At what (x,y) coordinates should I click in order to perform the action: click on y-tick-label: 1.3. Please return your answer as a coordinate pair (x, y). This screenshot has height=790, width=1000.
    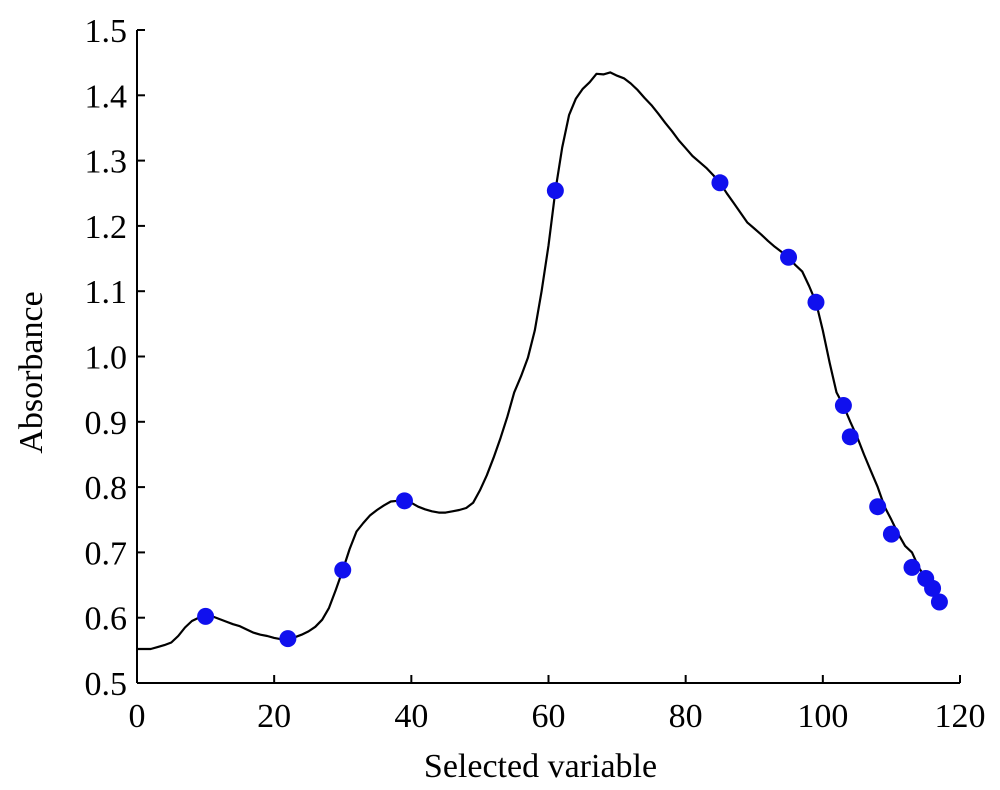
    Looking at the image, I should click on (106, 162).